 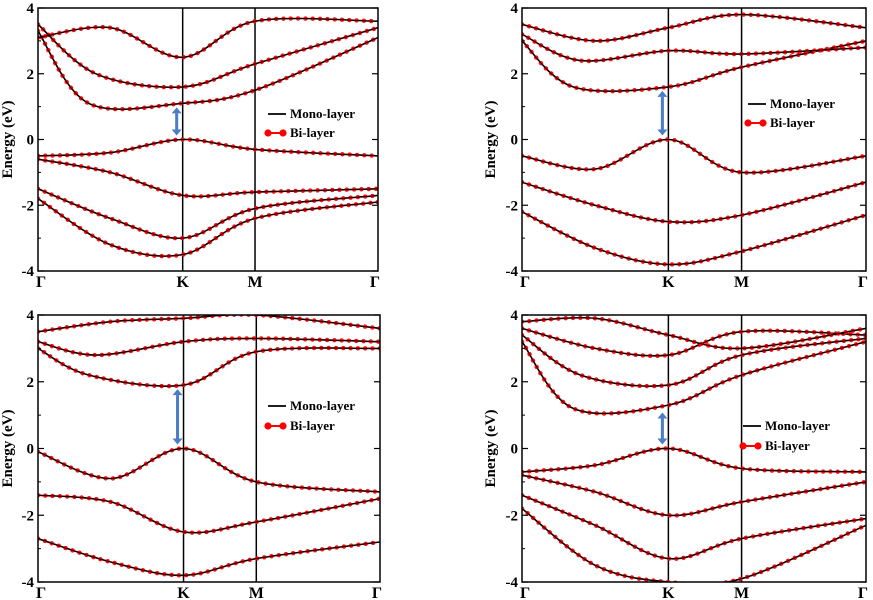 I want to click on mono-band-conduction-bottom, so click(x=694, y=377).